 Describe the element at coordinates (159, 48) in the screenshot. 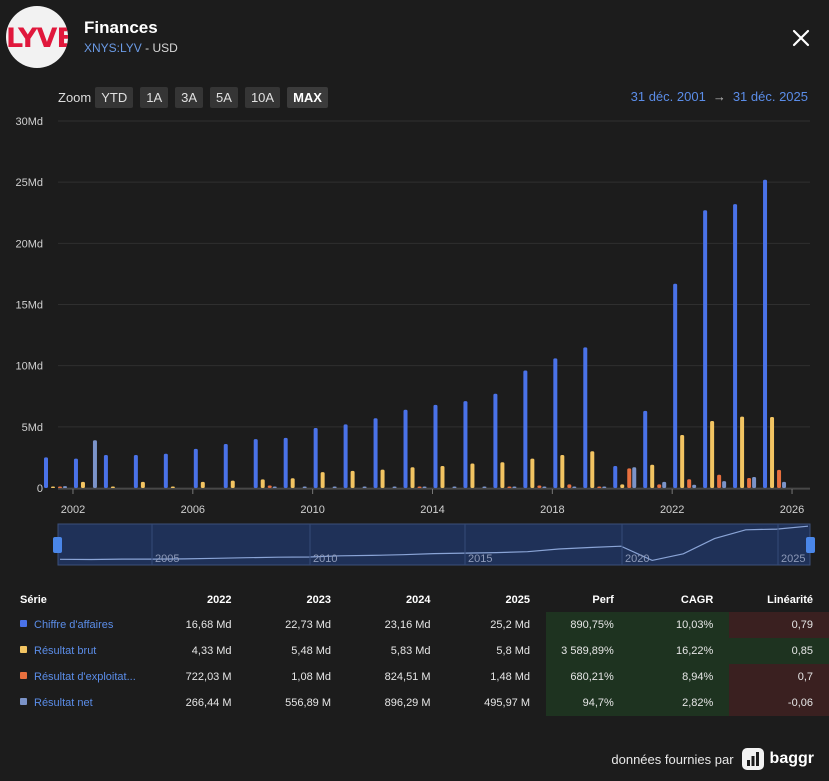

I see `currency-label: - USD` at that location.